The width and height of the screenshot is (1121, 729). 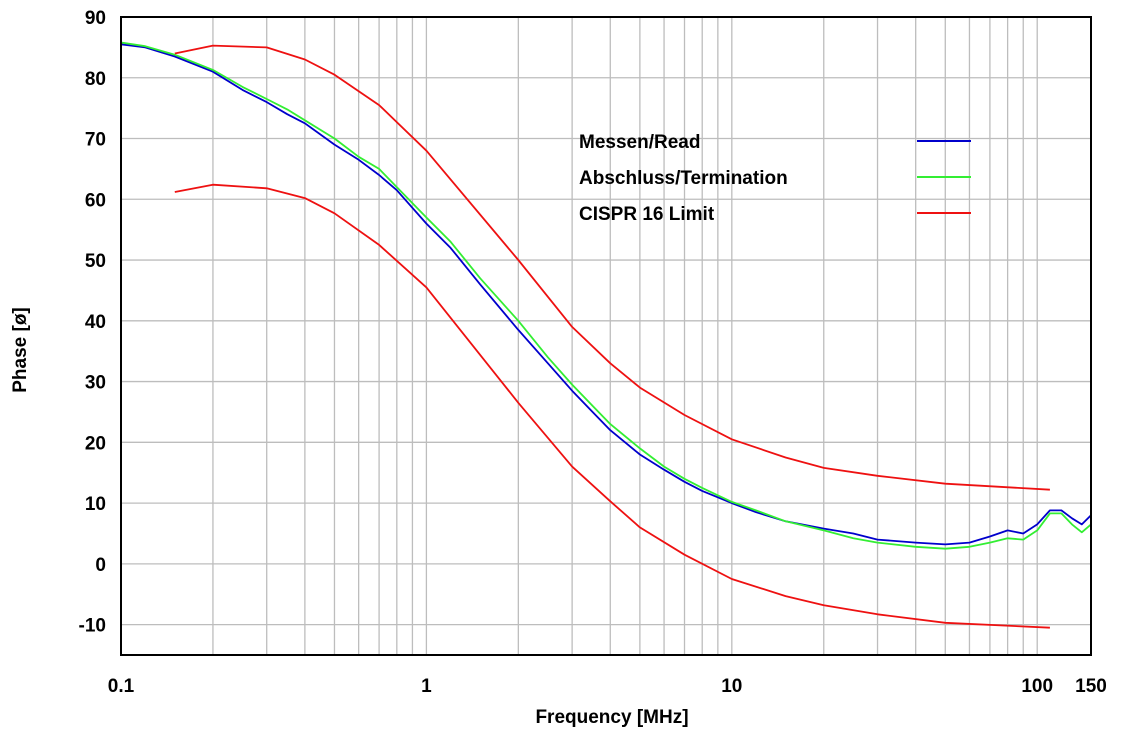 I want to click on x-tick-label: 150, so click(x=1091, y=686).